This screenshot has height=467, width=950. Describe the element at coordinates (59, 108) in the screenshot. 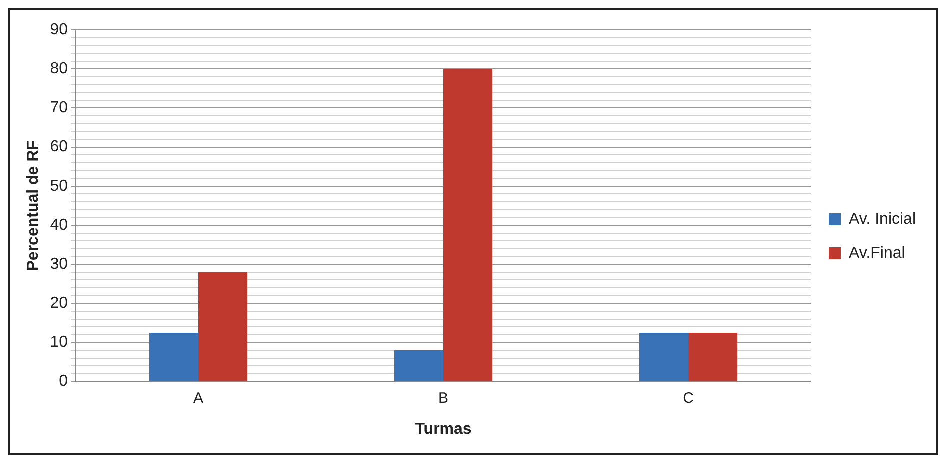

I see `y-tick-label: 70` at that location.